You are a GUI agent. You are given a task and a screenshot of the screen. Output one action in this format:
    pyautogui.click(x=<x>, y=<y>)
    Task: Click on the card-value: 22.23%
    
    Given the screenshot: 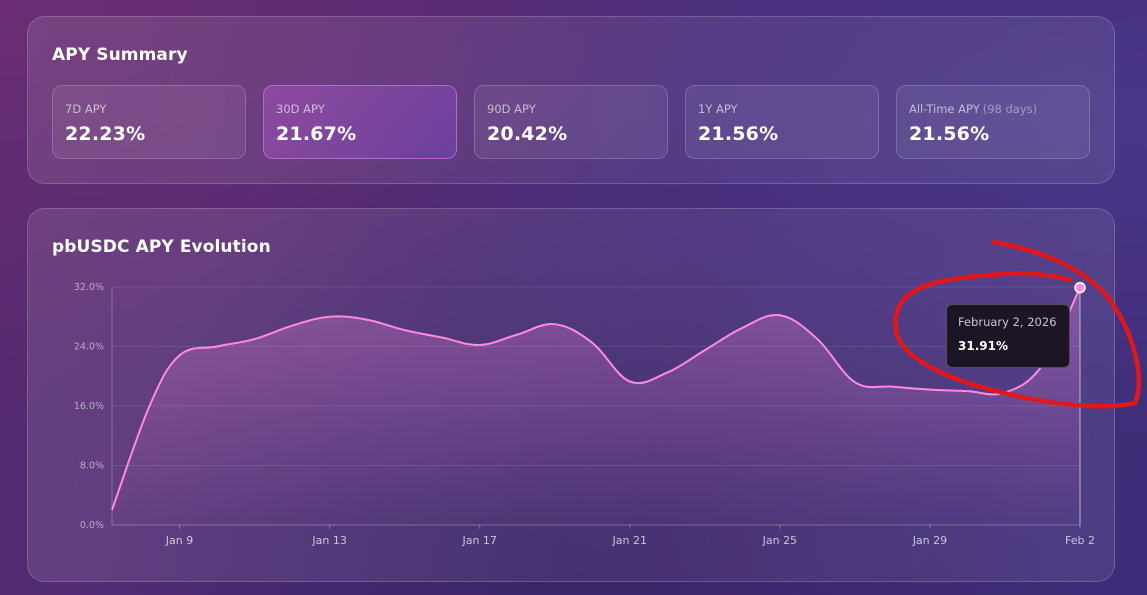 What is the action you would take?
    pyautogui.click(x=105, y=134)
    